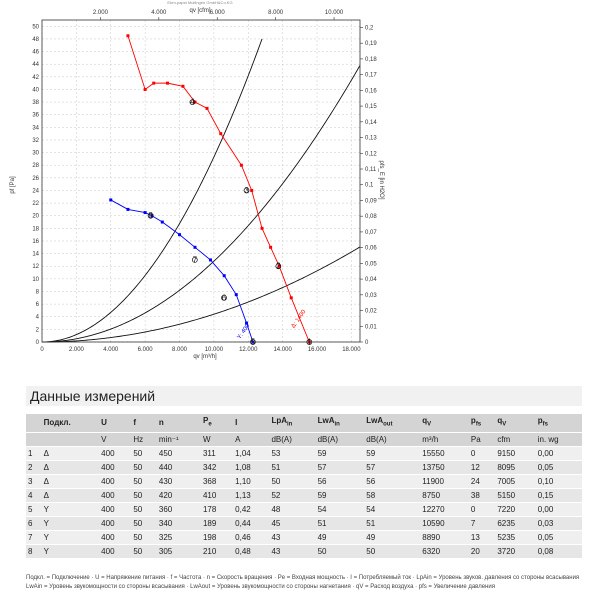 The width and height of the screenshot is (600, 600). I want to click on table-cell: 340, so click(178, 523).